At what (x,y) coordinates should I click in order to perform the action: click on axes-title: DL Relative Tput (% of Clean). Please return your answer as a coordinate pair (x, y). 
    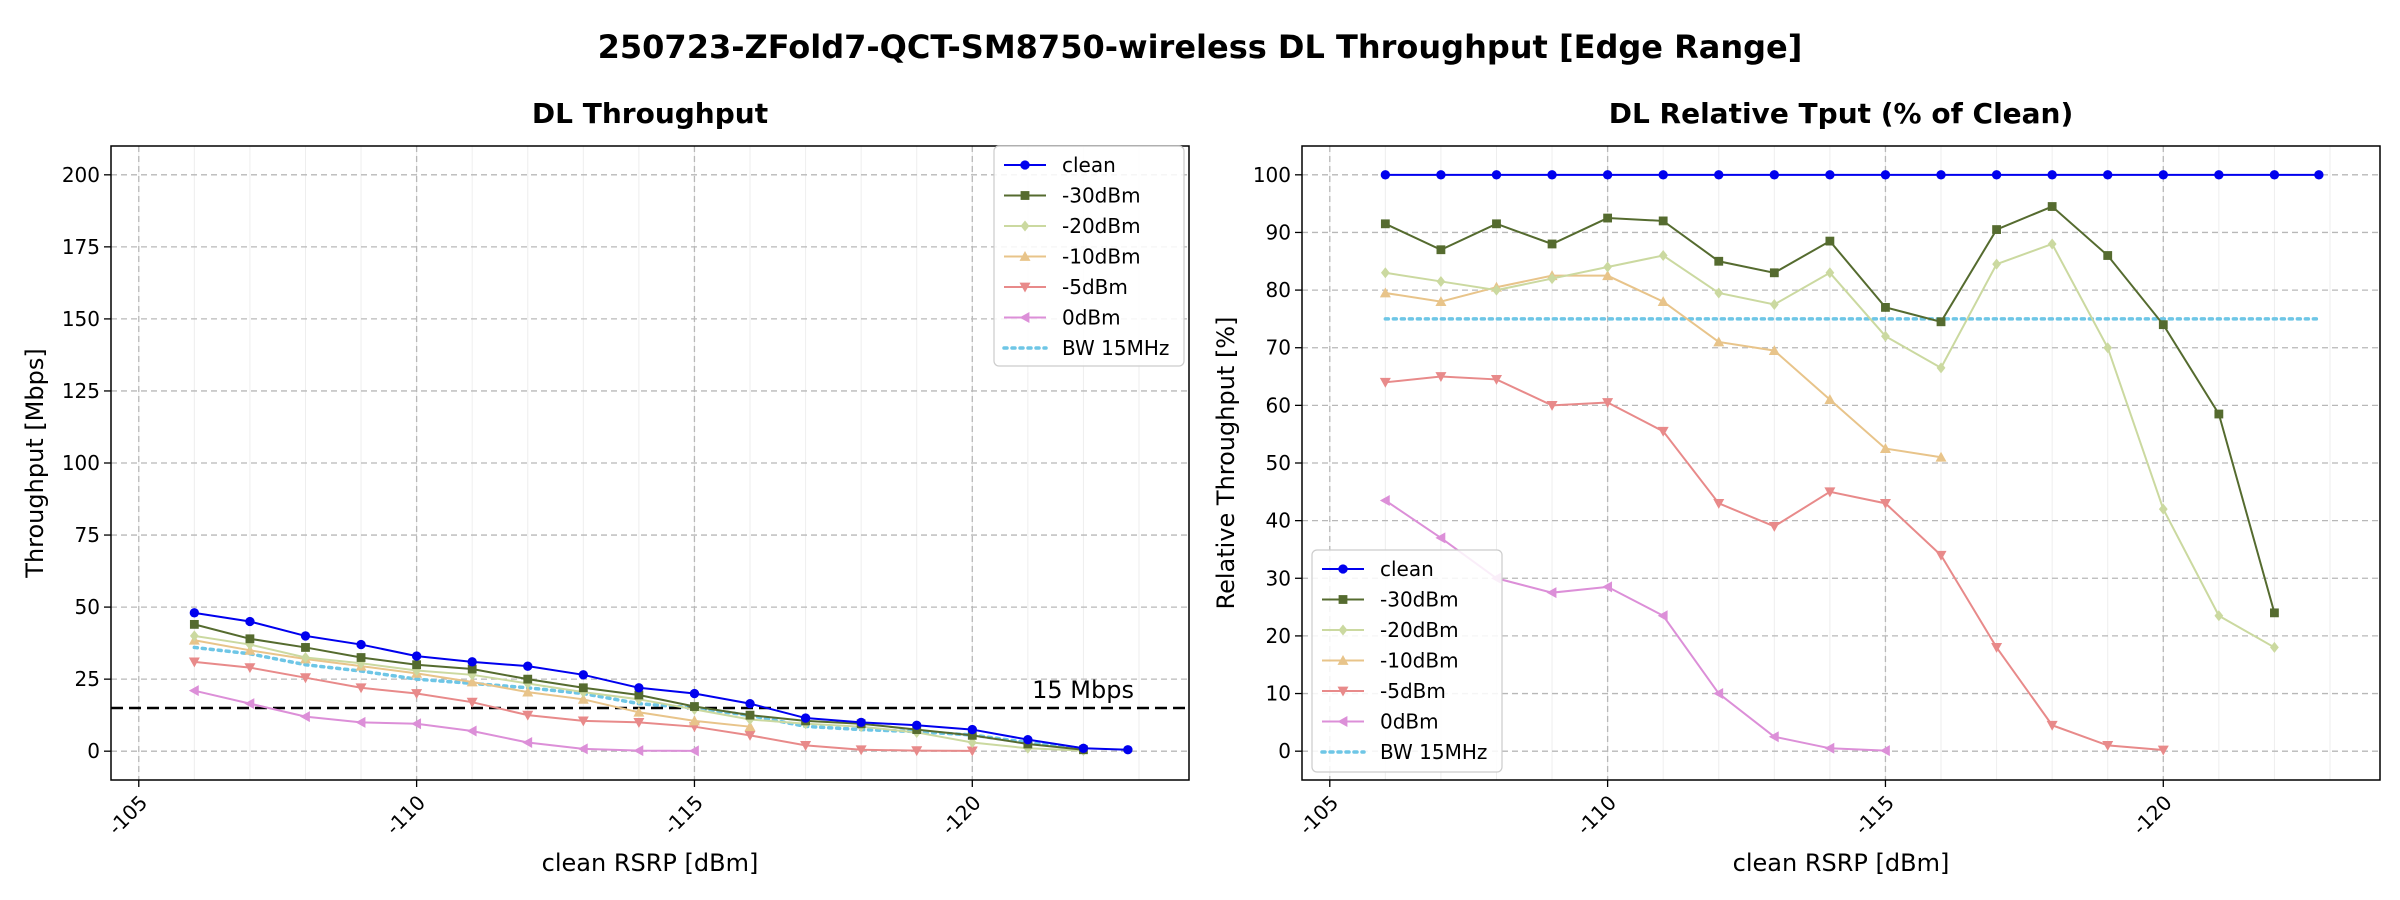
    Looking at the image, I should click on (1841, 113).